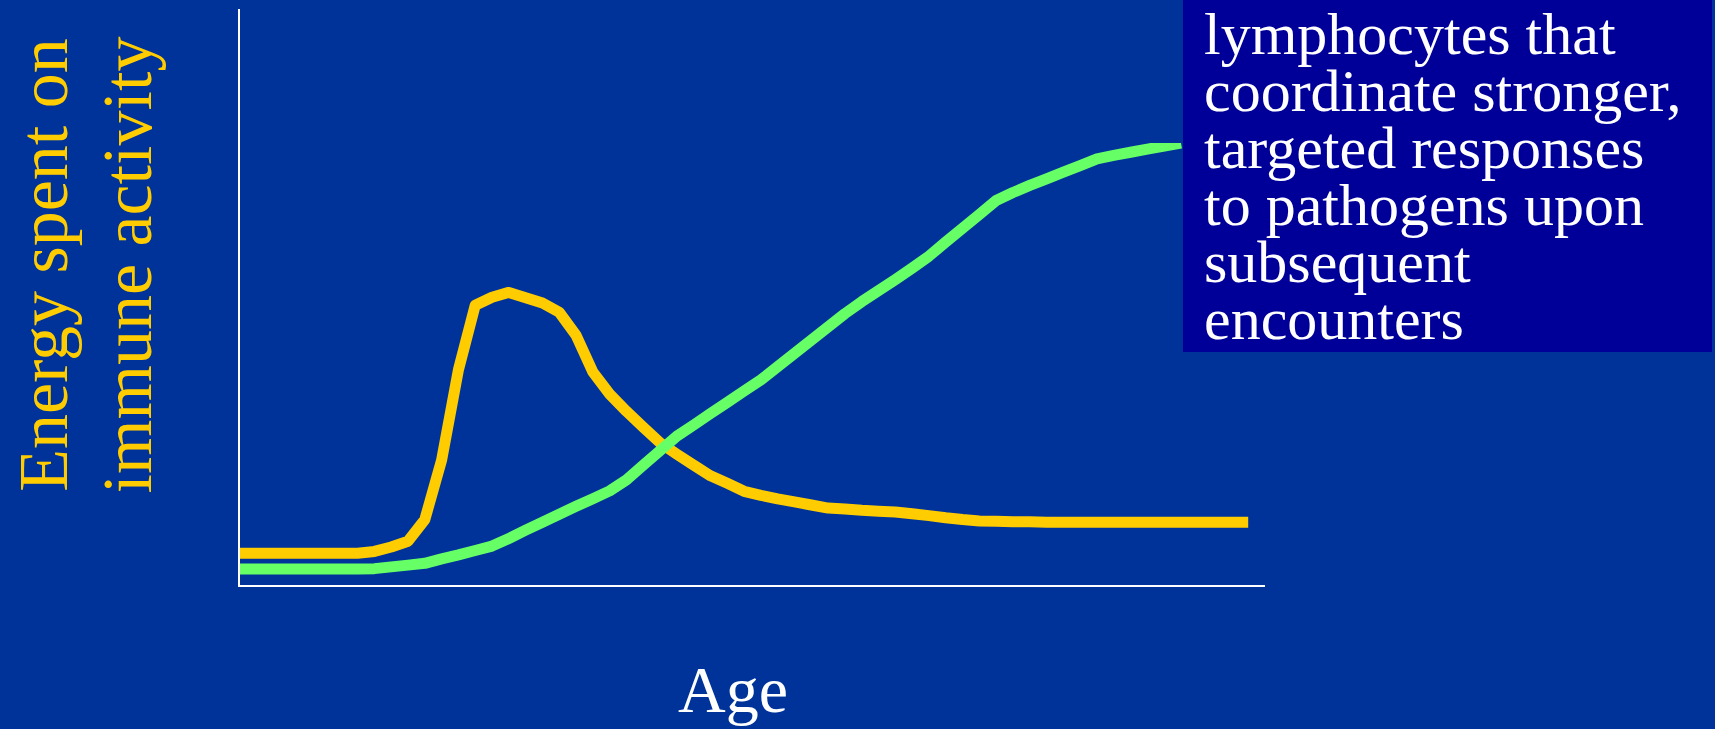 This screenshot has height=729, width=1715. Describe the element at coordinates (1447, 176) in the screenshot. I see `annotation: lymphocytes that coordinate stronger, targeted responses to pathogens upon subsequent encounters` at that location.